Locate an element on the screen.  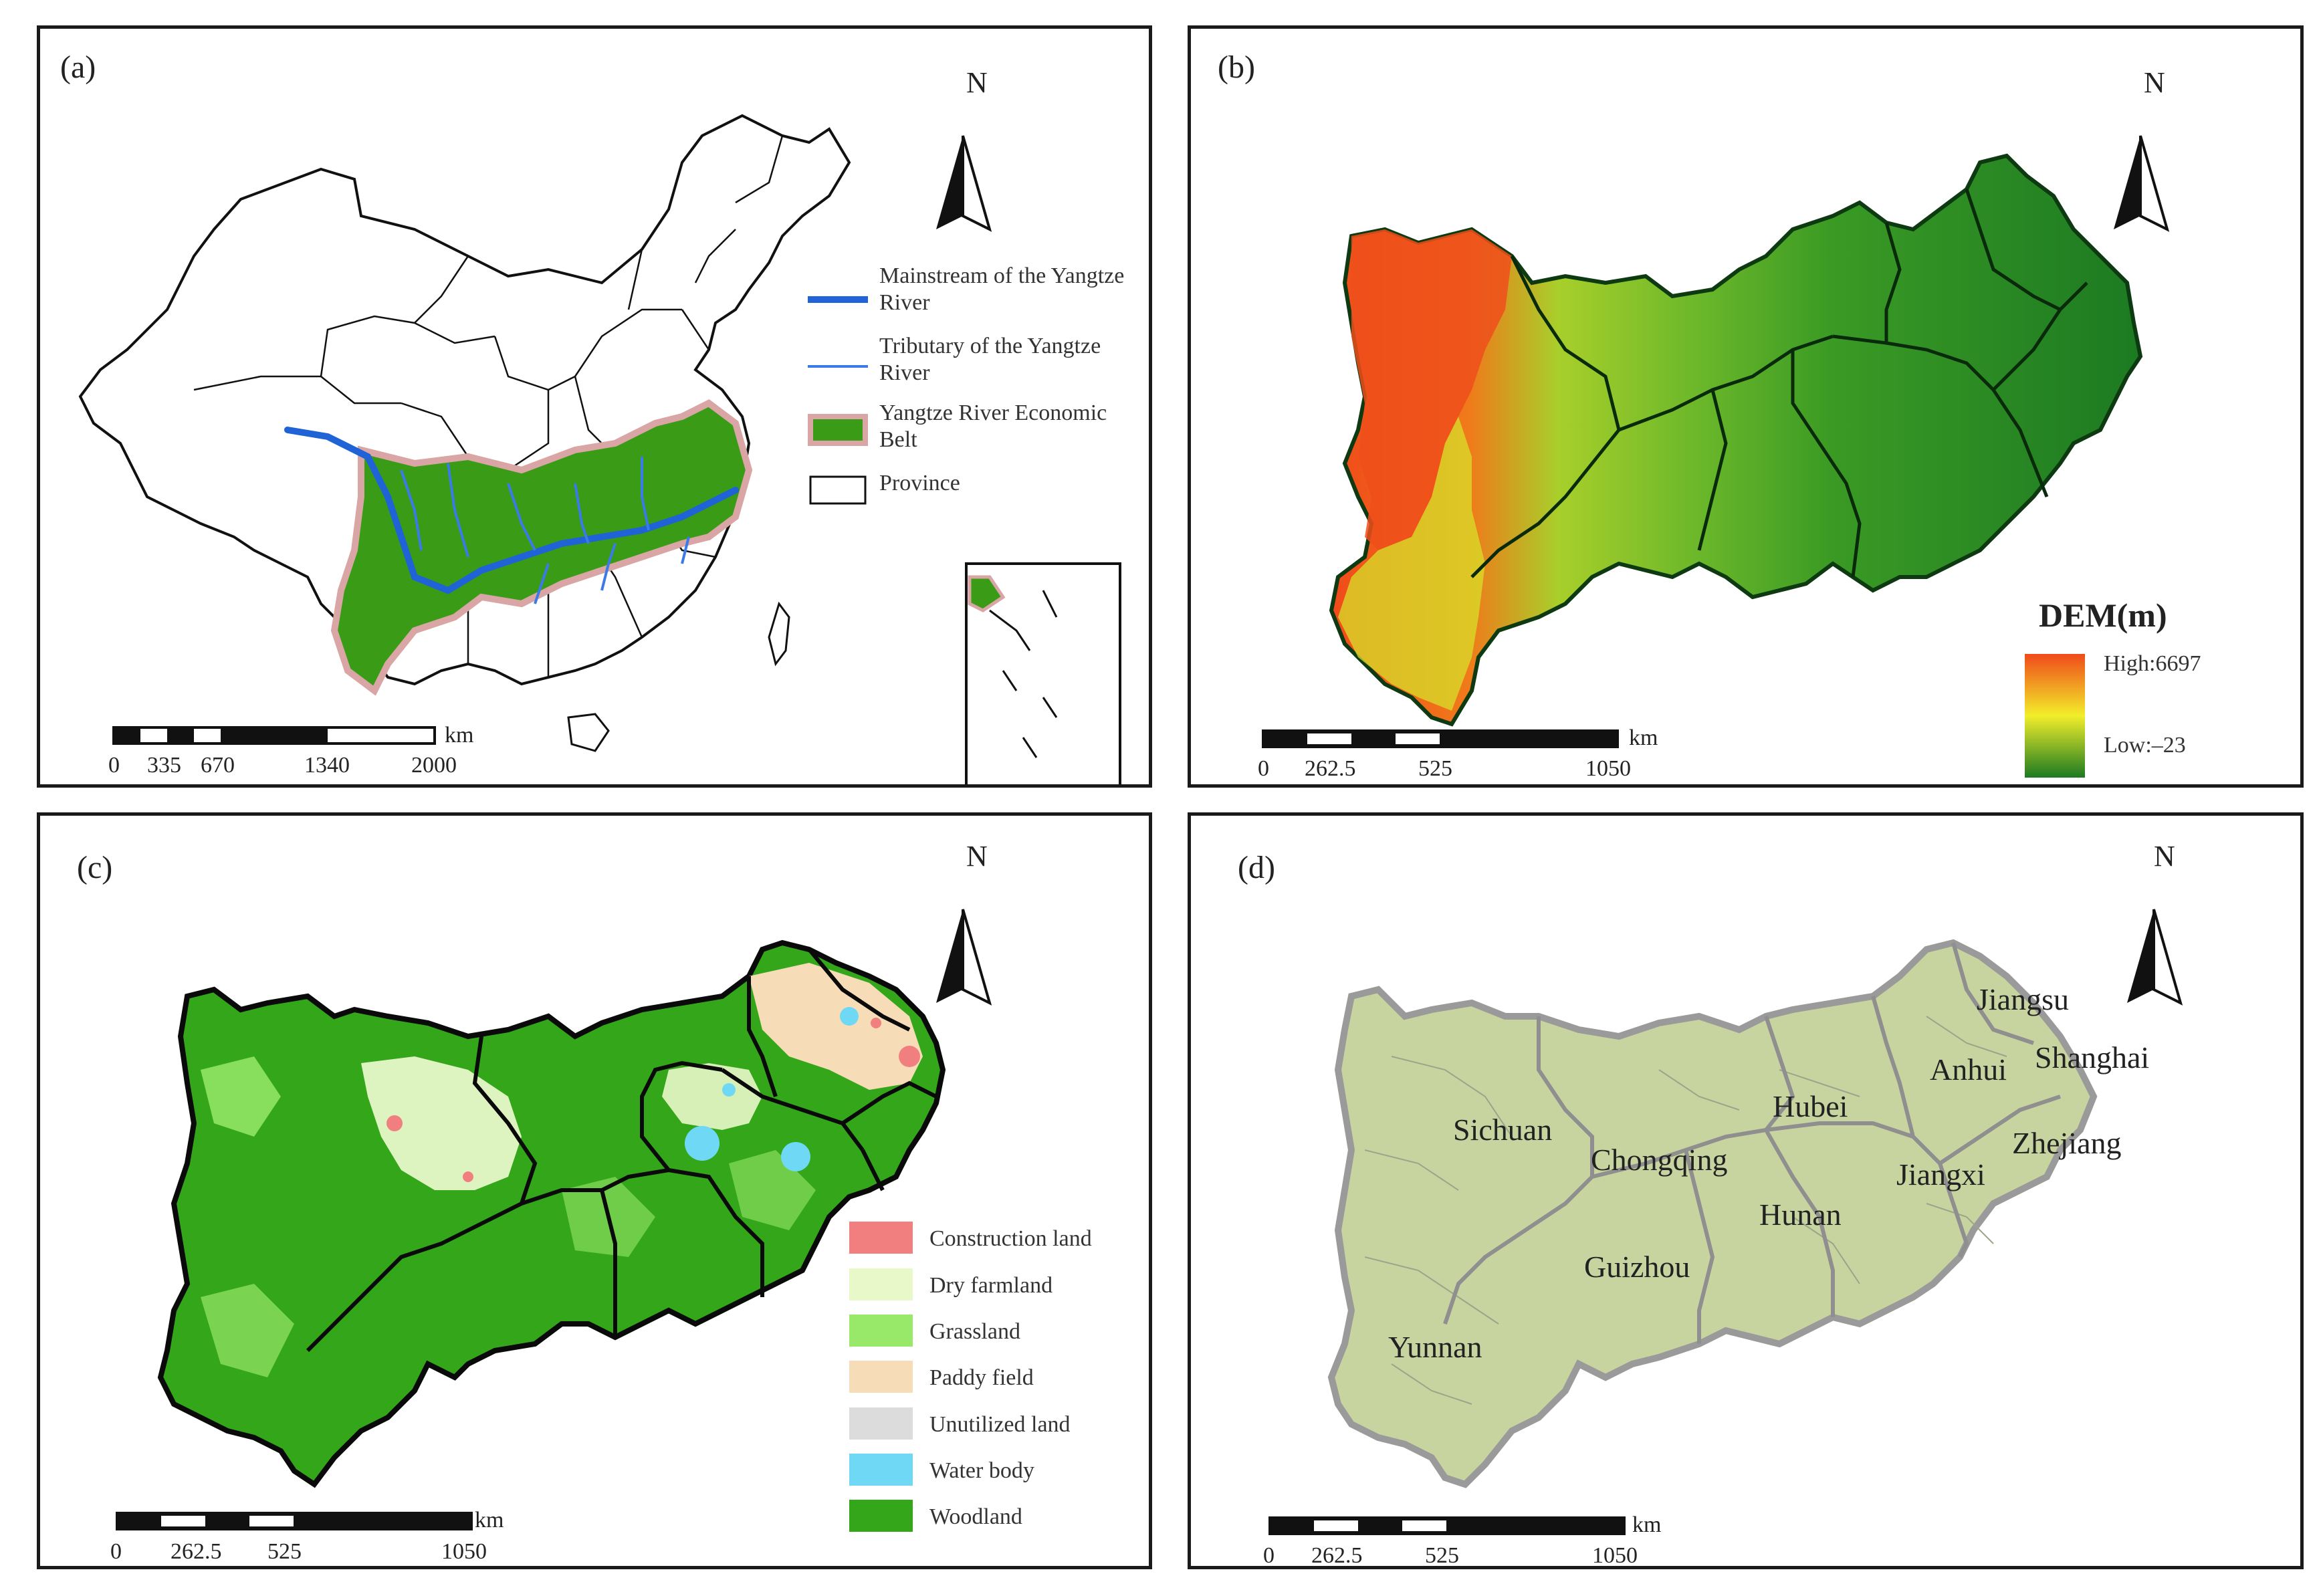
dem-legend-title: DEM(m) is located at coordinates (2103, 615).